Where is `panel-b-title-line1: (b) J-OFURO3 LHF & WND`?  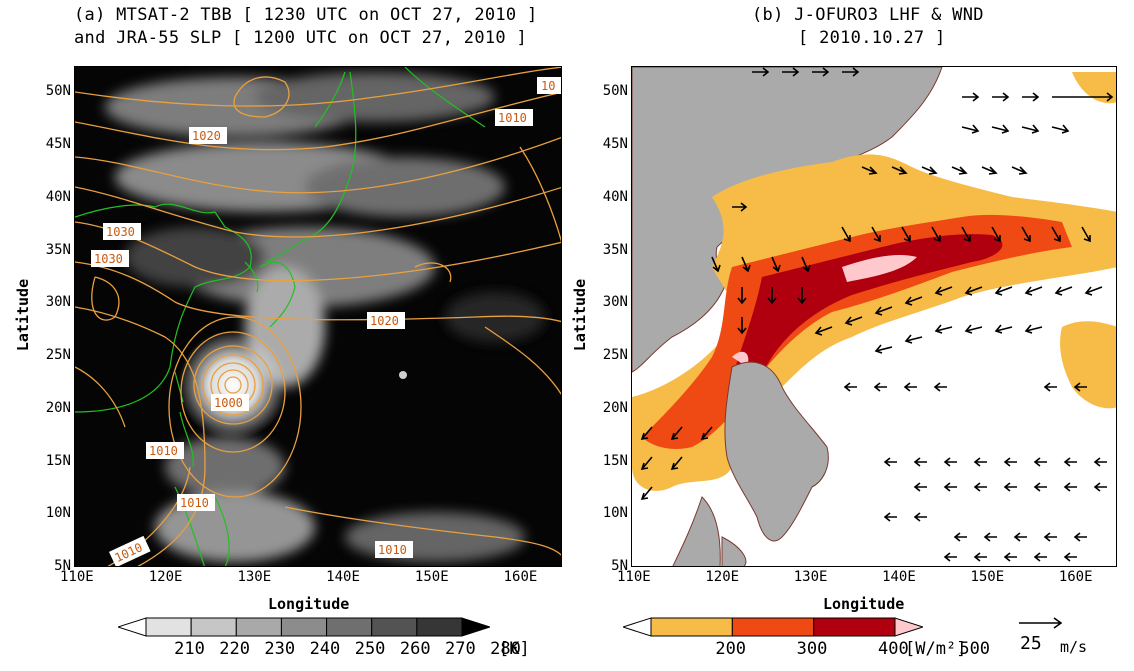
panel-b-title-line1: (b) J-OFURO3 LHF & WND is located at coordinates (868, 15).